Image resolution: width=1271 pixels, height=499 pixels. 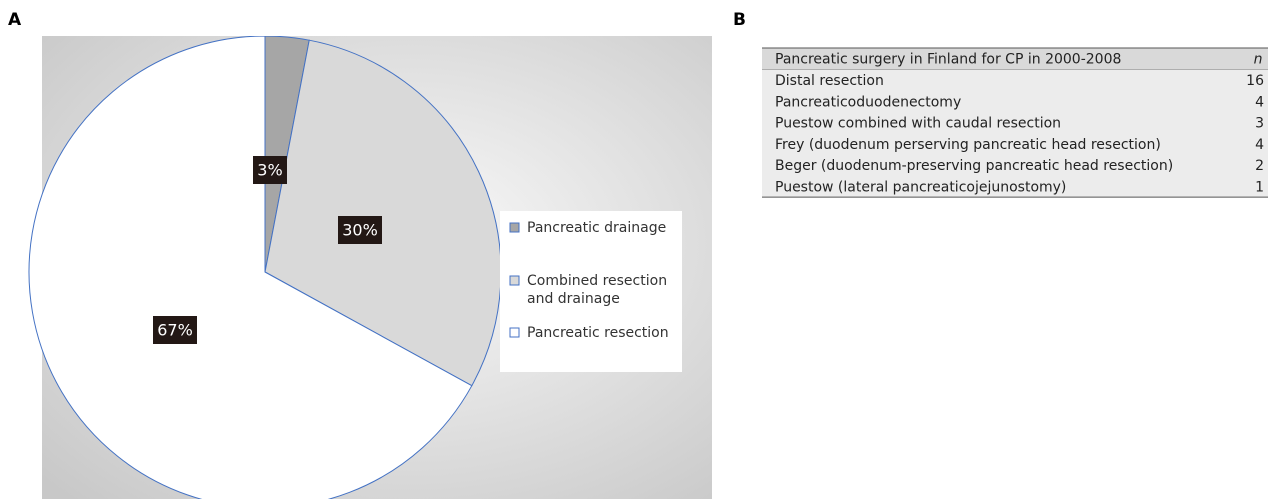 What do you see at coordinates (15, 20) in the screenshot?
I see `panel-label: A` at bounding box center [15, 20].